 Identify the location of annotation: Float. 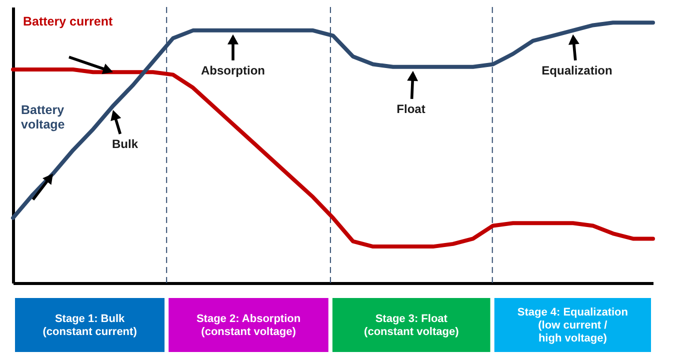
(411, 109).